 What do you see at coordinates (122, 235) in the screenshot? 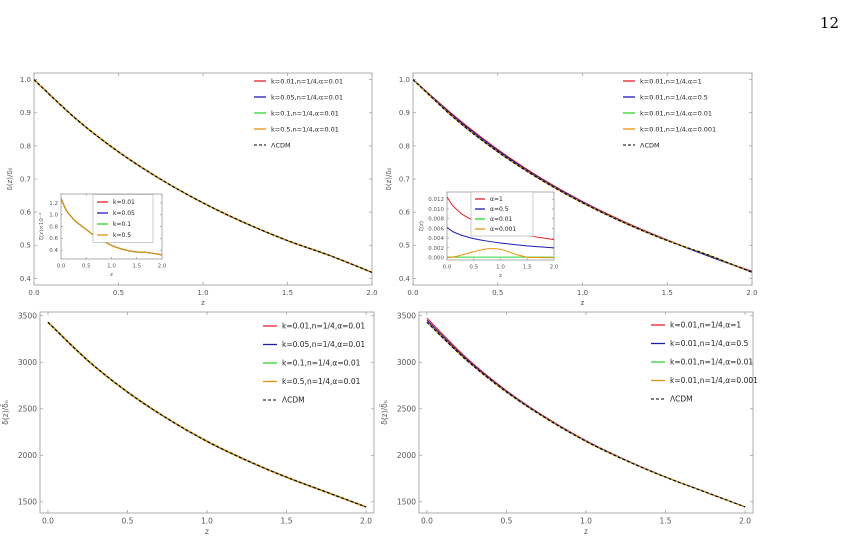
I see `chart-1-inset-legend-label: k=0.5` at bounding box center [122, 235].